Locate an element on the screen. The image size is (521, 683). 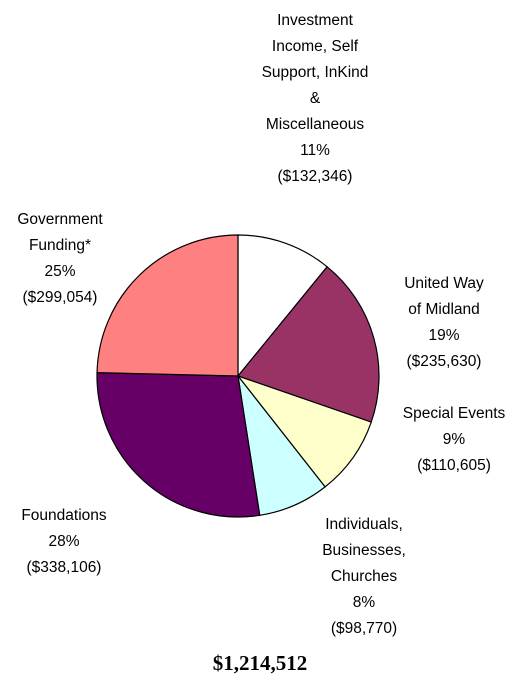
slice-label-line: Businesses, is located at coordinates (364, 550).